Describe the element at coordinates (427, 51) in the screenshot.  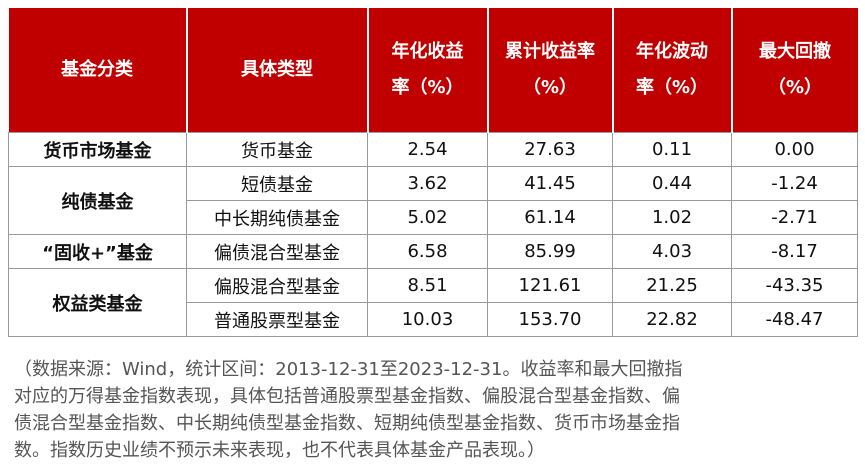
I see `header-text: 年化收益` at that location.